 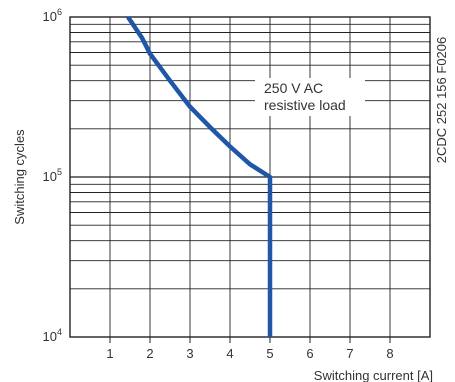 I want to click on y-tick-label: 10⁶, so click(x=52, y=15).